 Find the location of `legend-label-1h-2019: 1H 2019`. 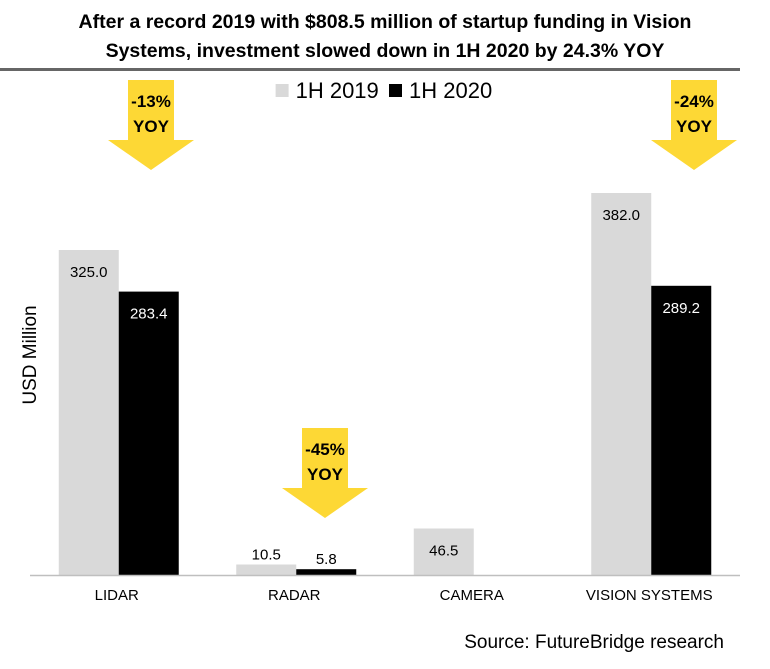

legend-label-1h-2019: 1H 2019 is located at coordinates (337, 90).